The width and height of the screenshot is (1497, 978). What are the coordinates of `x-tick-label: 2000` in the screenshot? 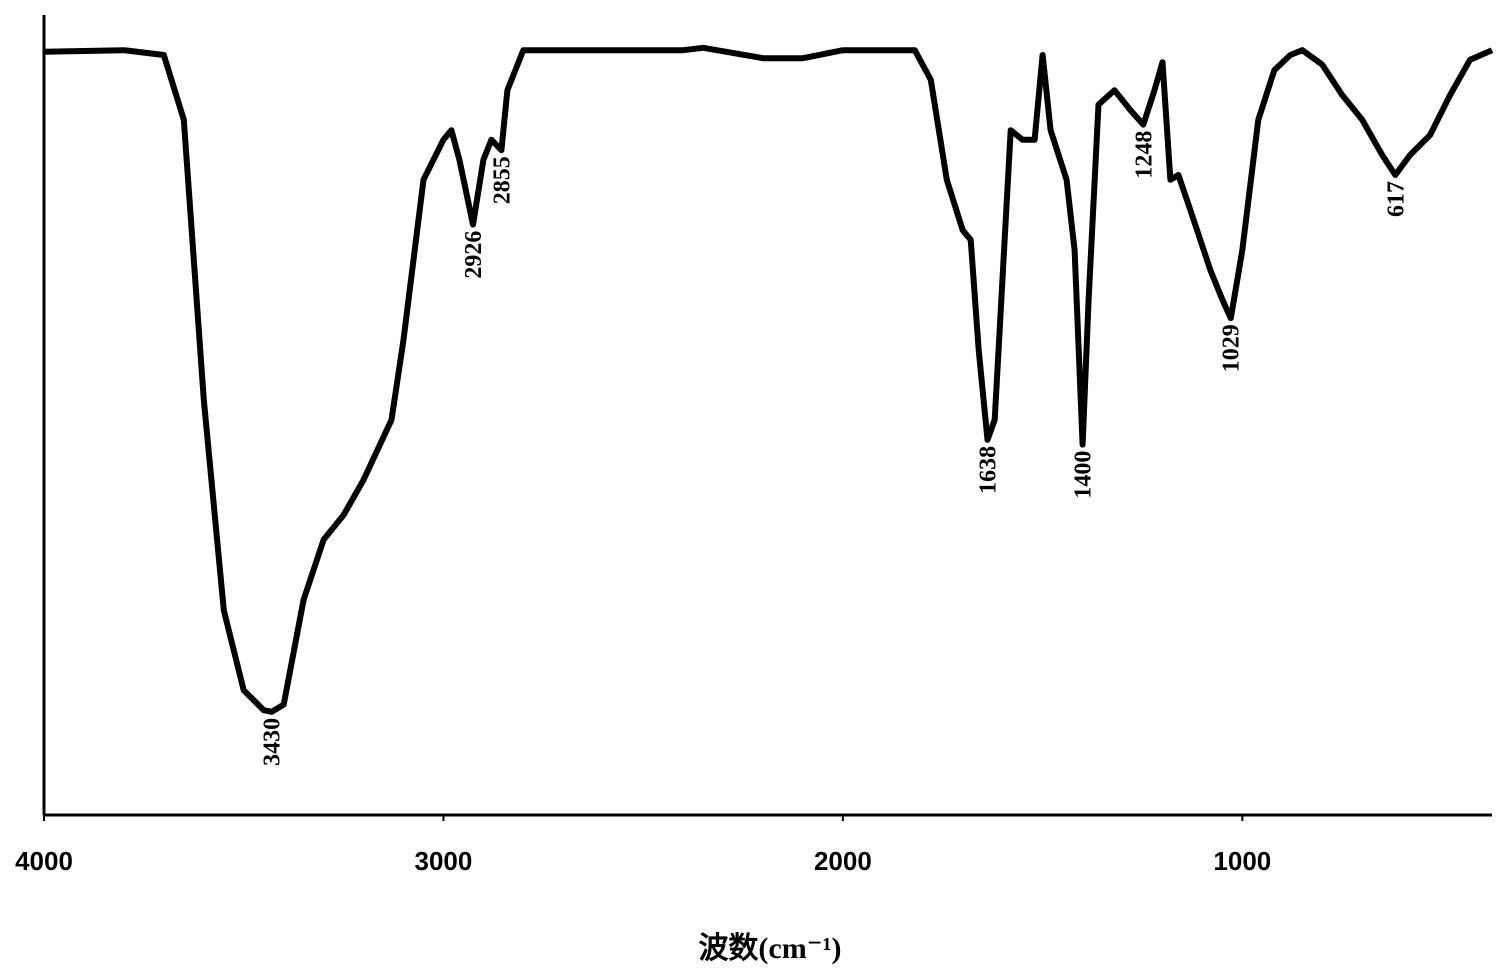 It's located at (843, 861).